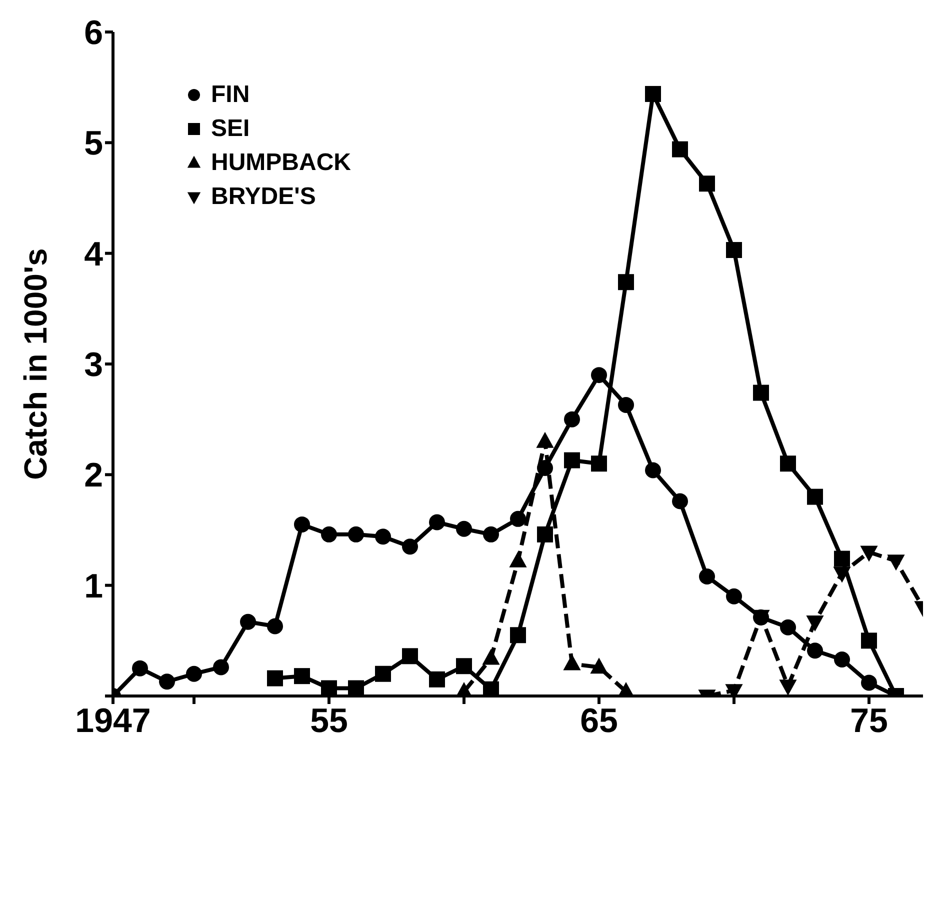 The width and height of the screenshot is (939, 898). I want to click on legend-label: SEI, so click(230, 129).